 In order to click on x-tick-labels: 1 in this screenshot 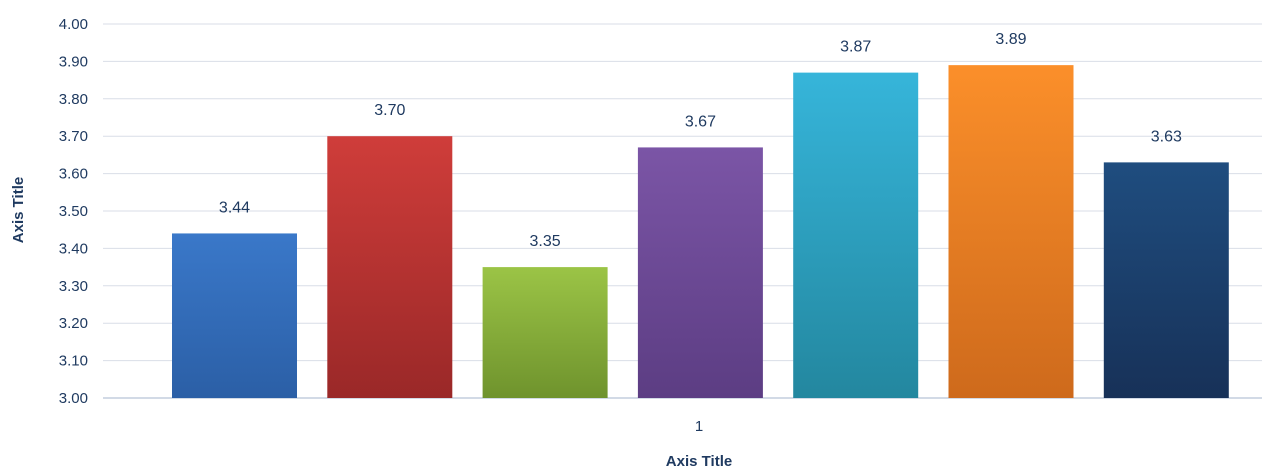, I will do `click(699, 426)`.